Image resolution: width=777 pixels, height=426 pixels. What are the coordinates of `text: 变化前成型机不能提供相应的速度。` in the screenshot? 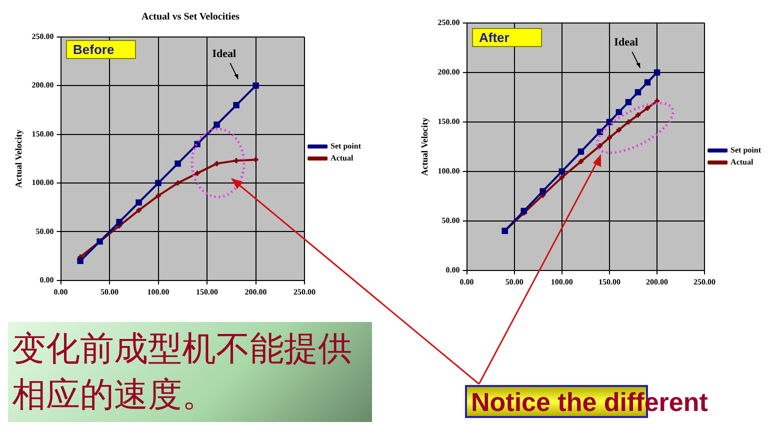 It's located at (190, 372).